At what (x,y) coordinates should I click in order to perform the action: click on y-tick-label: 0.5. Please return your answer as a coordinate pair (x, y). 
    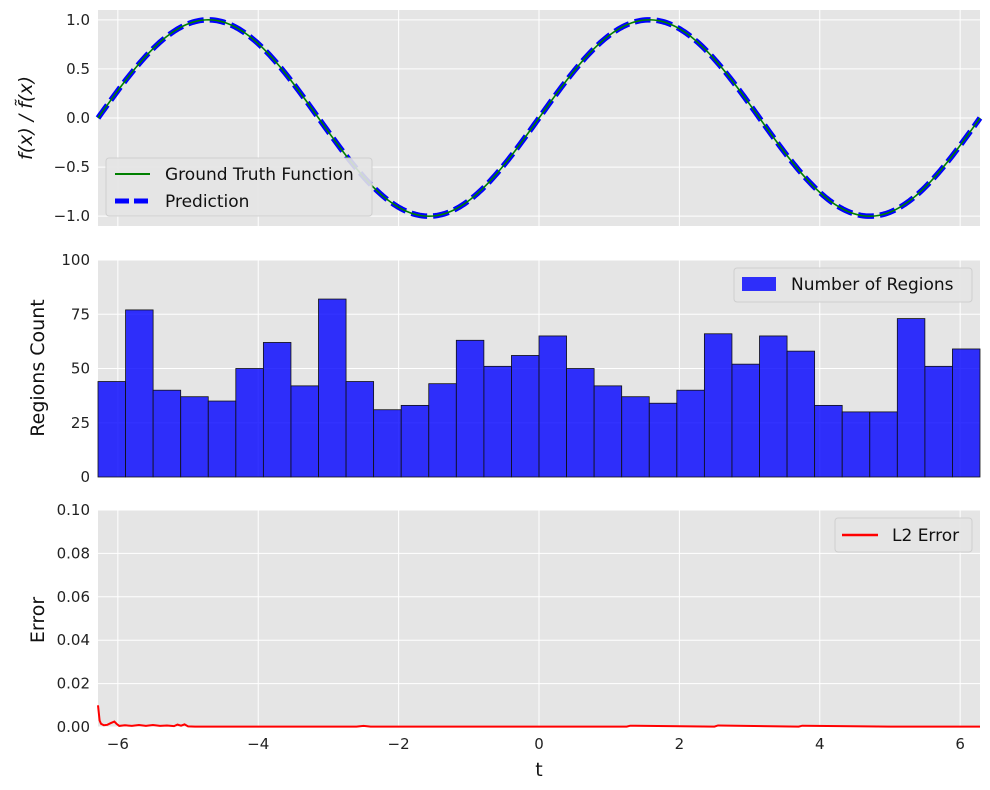
    Looking at the image, I should click on (78, 69).